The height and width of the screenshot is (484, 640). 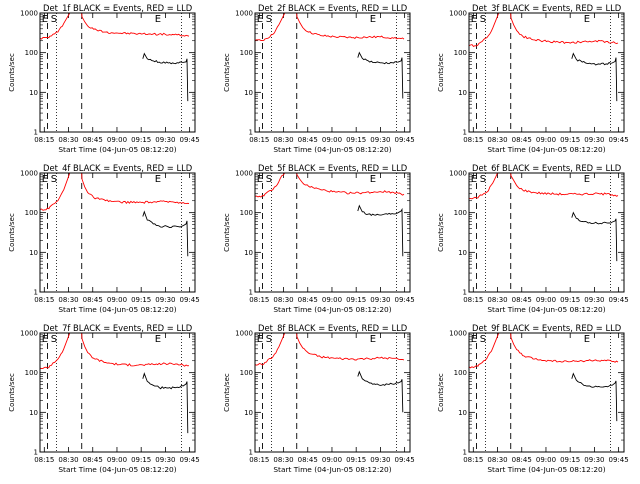 What do you see at coordinates (332, 328) in the screenshot?
I see `chart-title: Det_8f BLACK = Events, RED = LLD` at bounding box center [332, 328].